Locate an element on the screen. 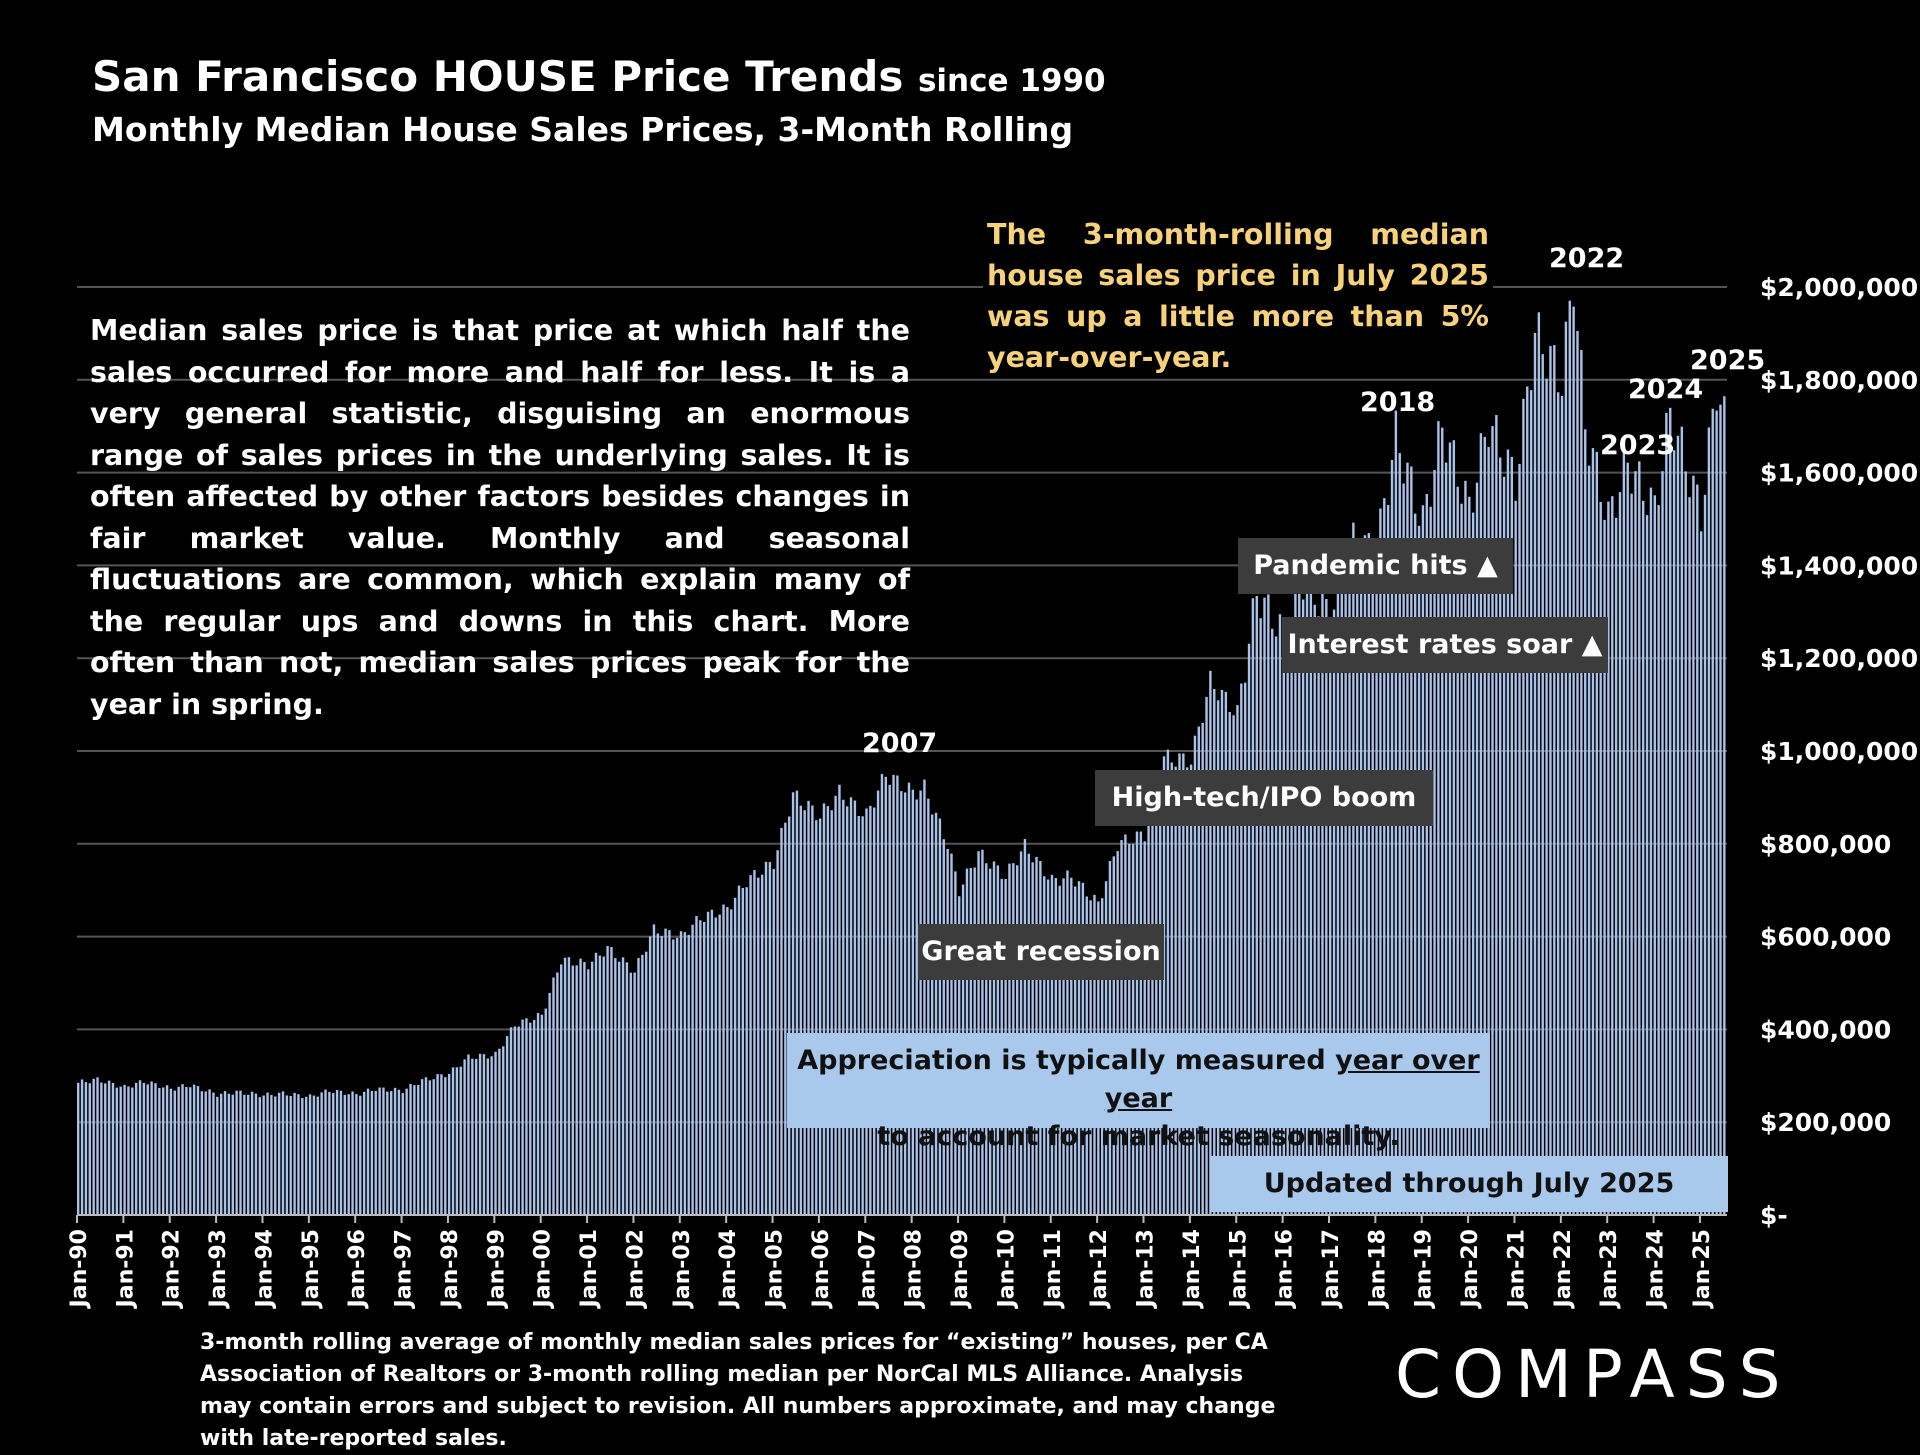 This screenshot has width=1920, height=1455. x-tick-label: Jan-96 is located at coordinates (357, 1269).